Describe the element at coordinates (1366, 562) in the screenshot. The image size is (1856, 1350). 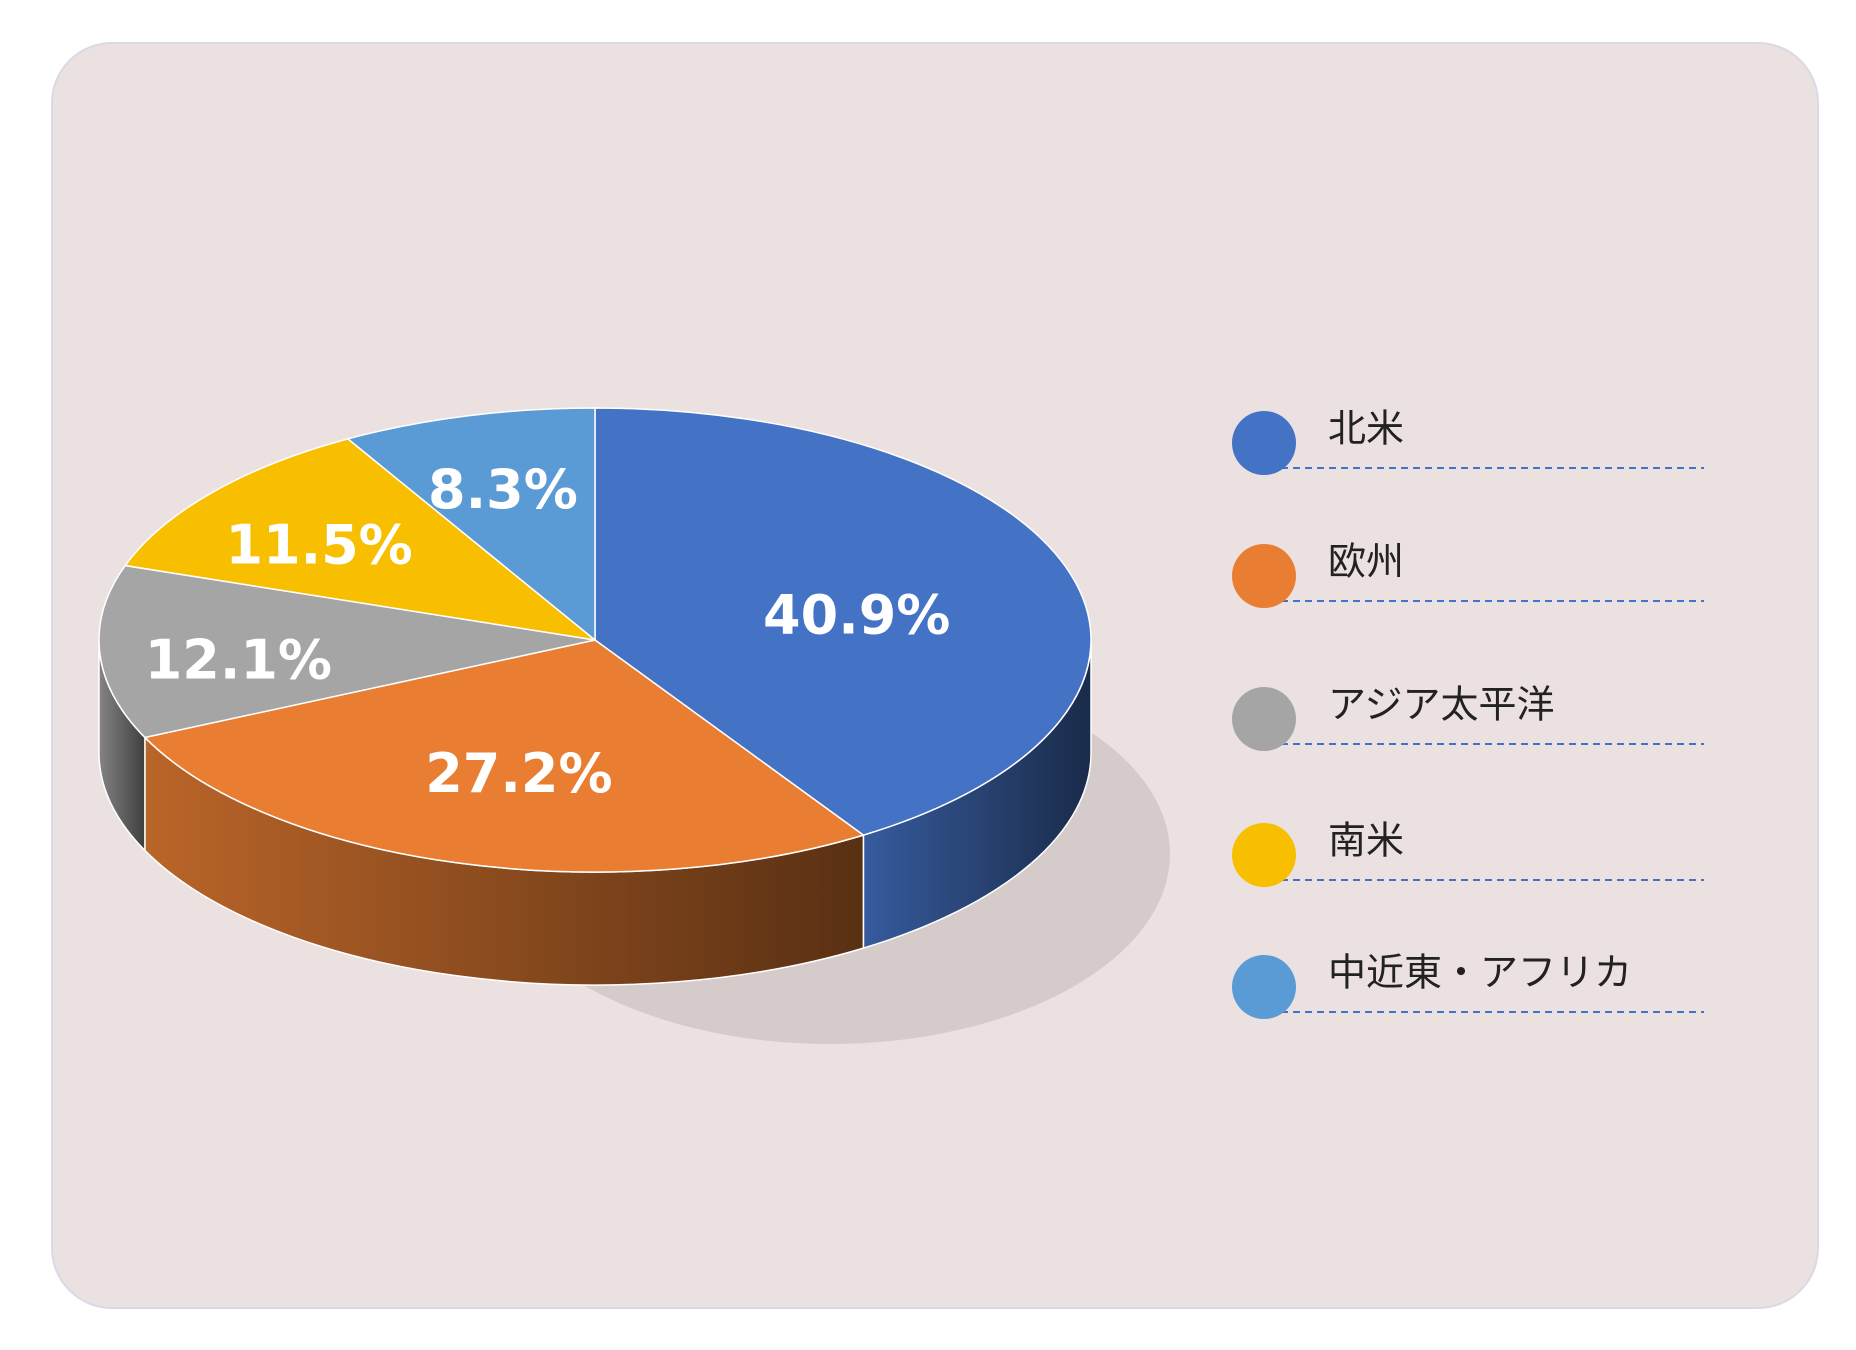
I see `legend-label: 欧州` at that location.